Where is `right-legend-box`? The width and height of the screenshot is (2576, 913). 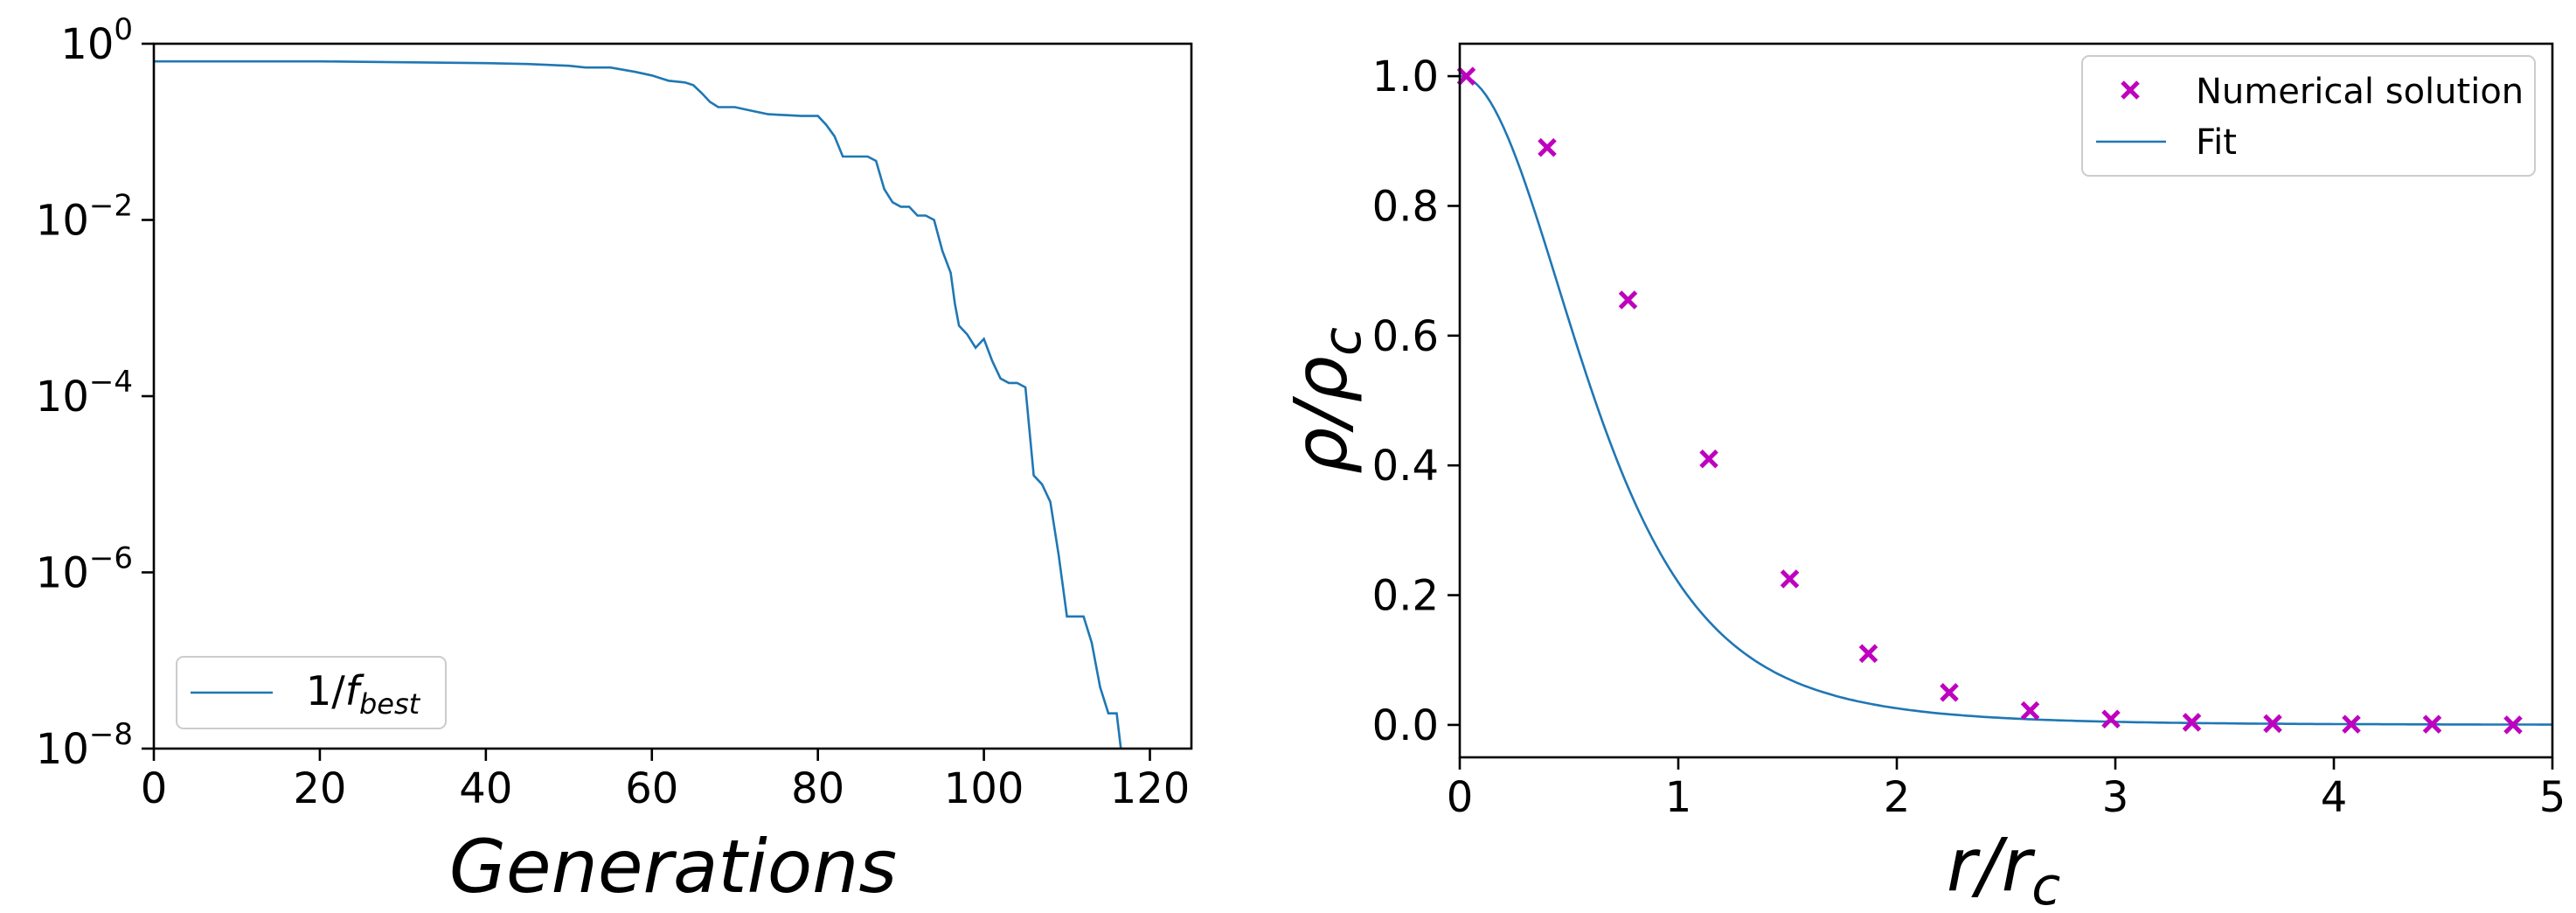
right-legend-box is located at coordinates (2309, 116).